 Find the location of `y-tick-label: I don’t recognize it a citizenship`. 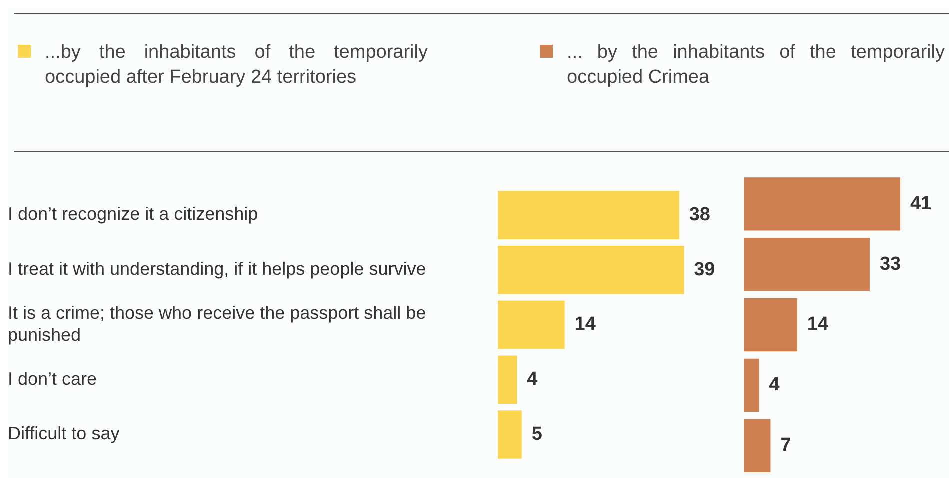

y-tick-label: I don’t recognize it a citizenship is located at coordinates (133, 214).